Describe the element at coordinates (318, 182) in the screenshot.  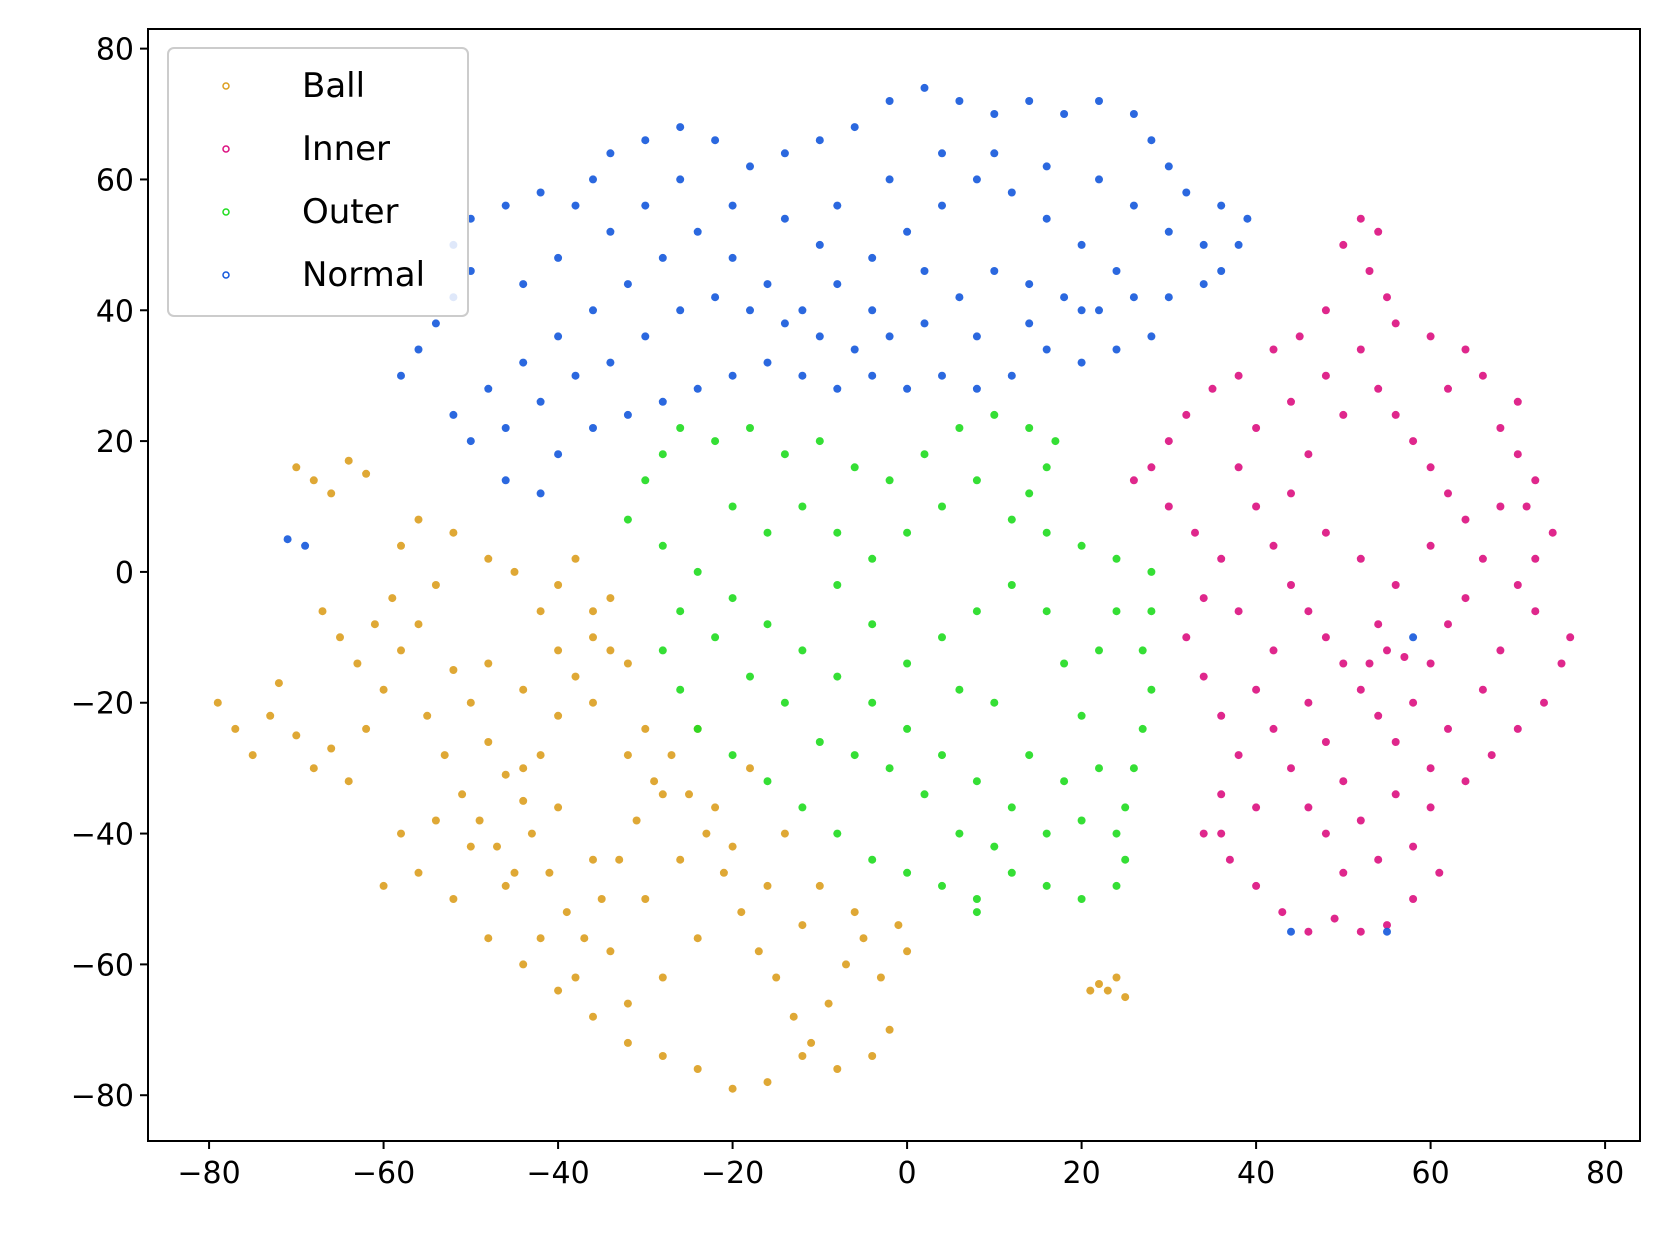
I see `legend: Ball Inner Outer Normal` at that location.